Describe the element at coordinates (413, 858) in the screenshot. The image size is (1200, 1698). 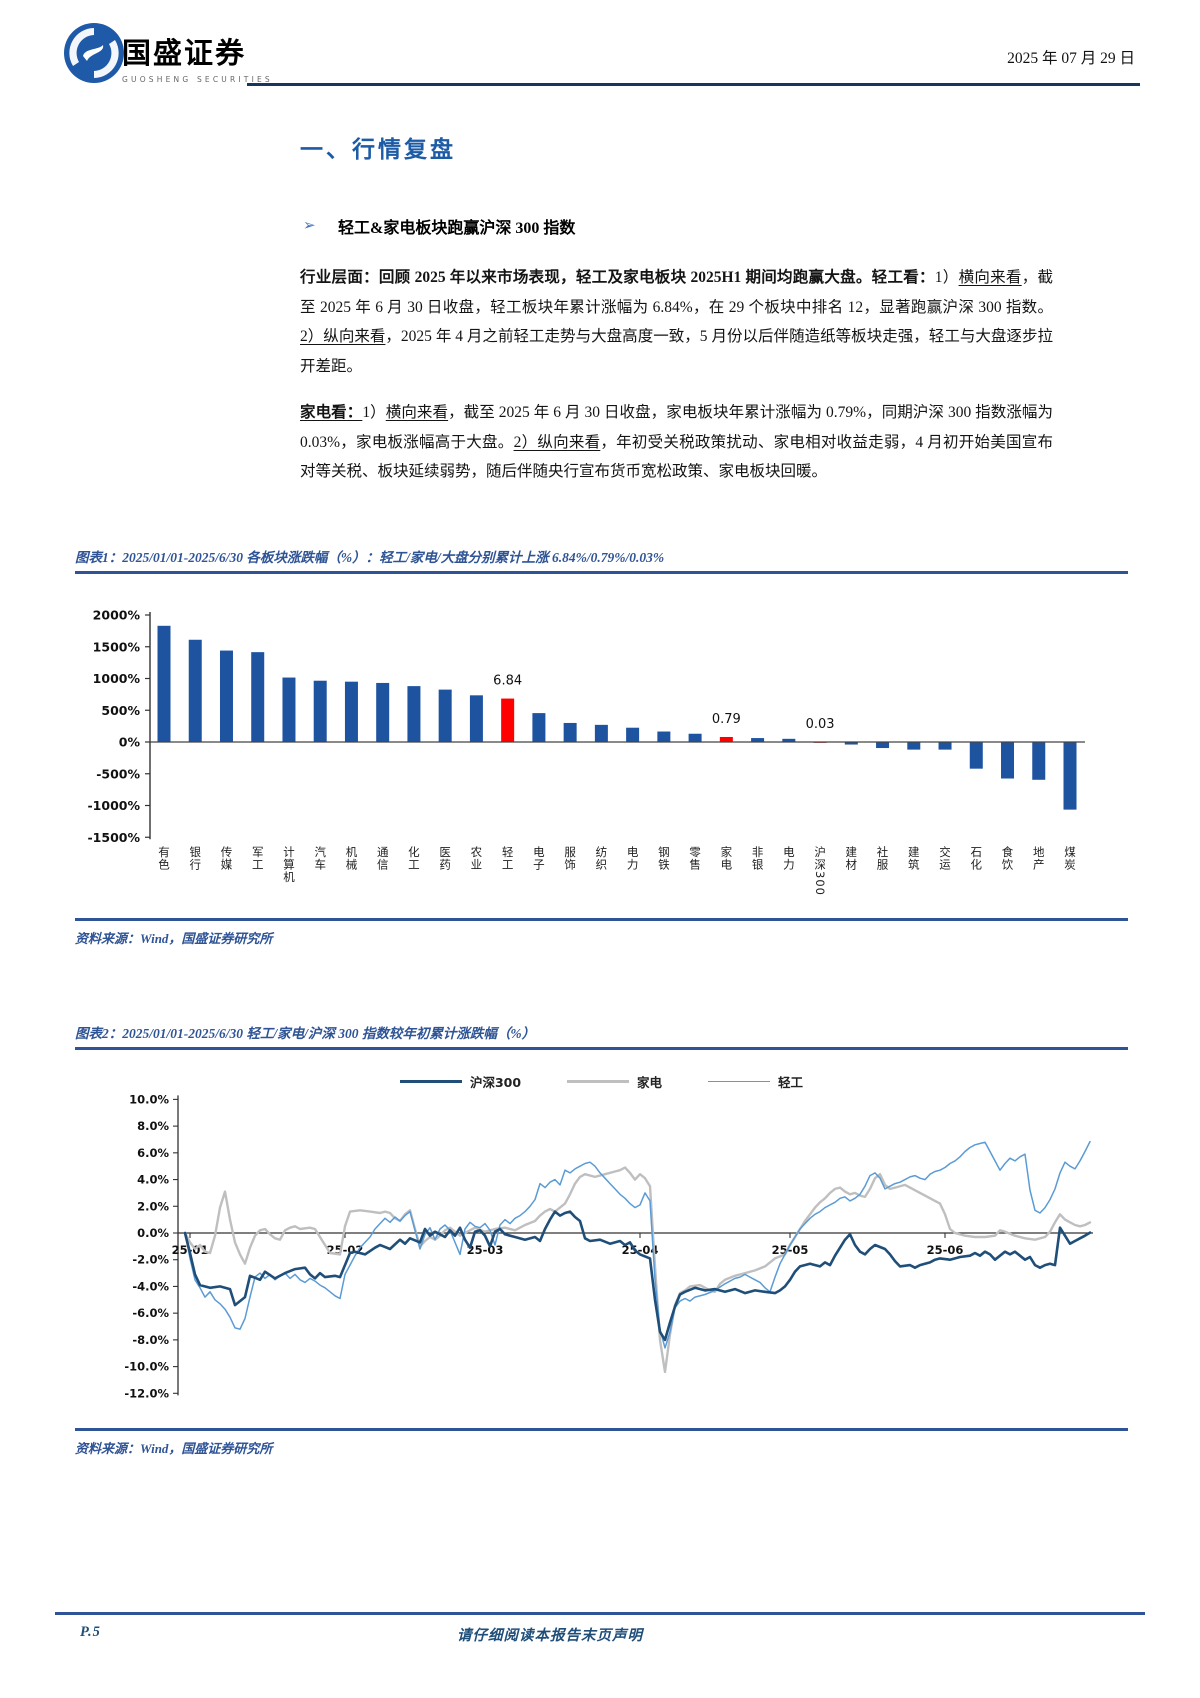
I see `bar-category-label-化工: 化工` at that location.